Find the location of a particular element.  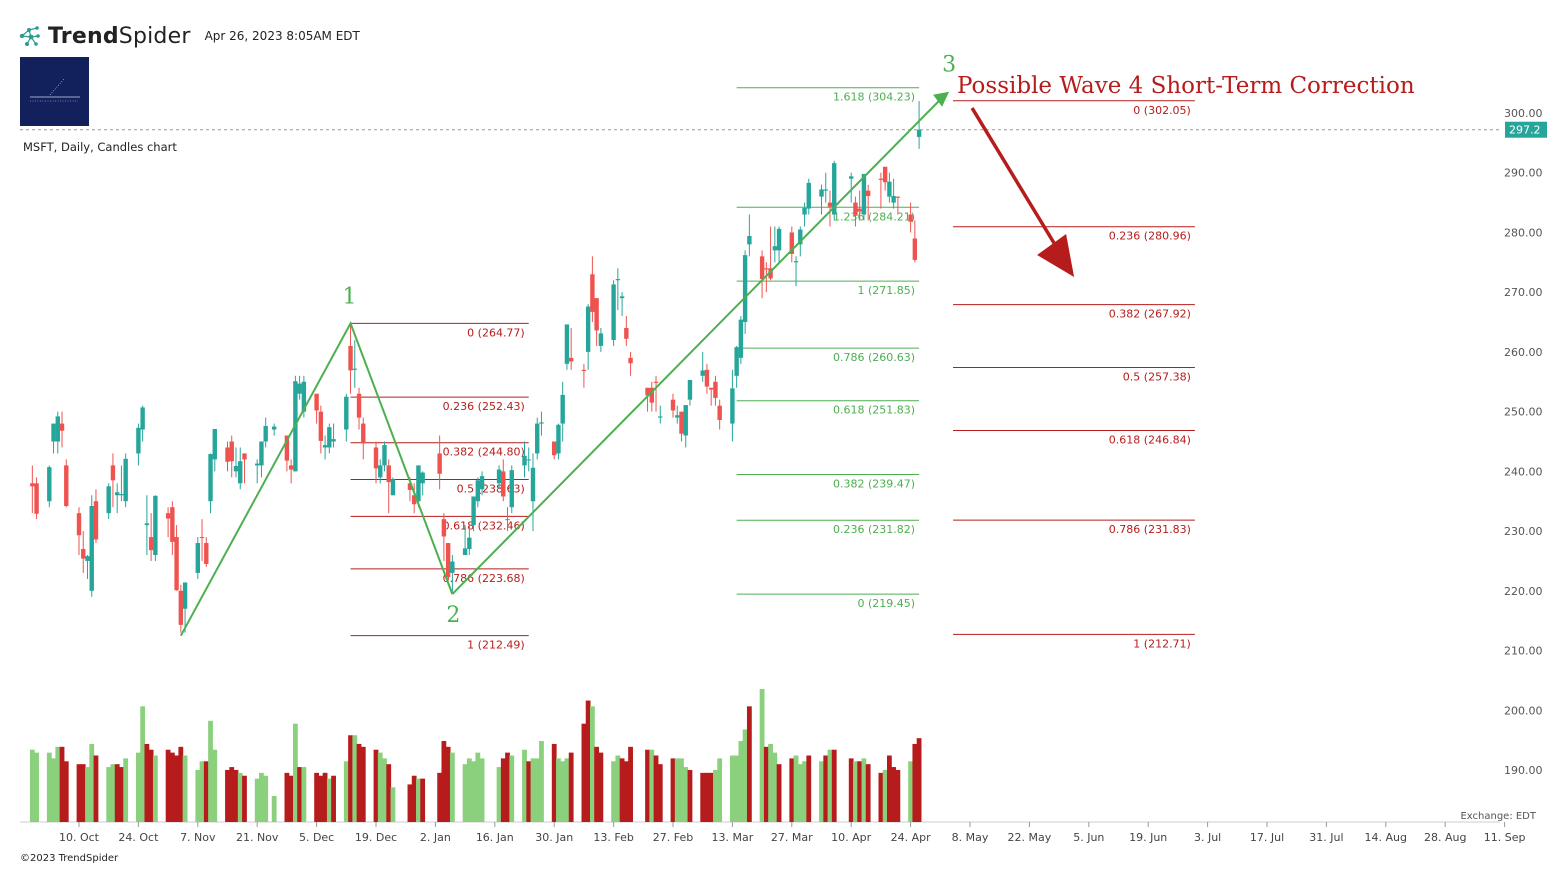

last-price-label: 297.2 is located at coordinates (1525, 130).